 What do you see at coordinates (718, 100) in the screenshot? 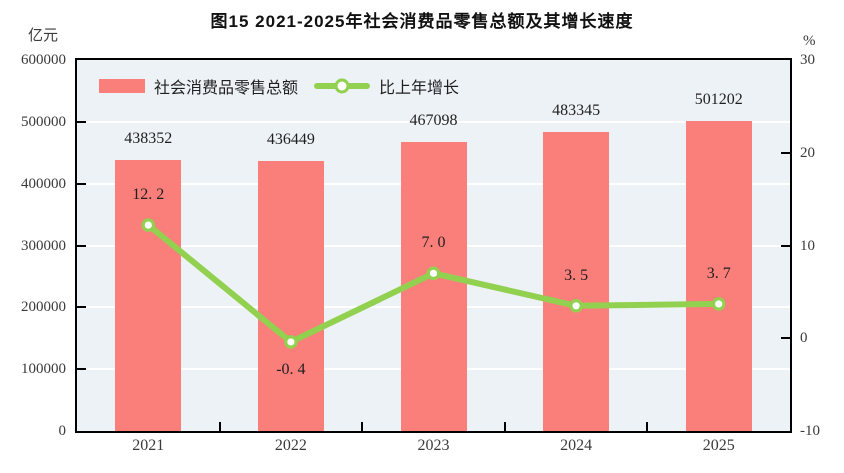
I see `bar-value-label: 501202` at bounding box center [718, 100].